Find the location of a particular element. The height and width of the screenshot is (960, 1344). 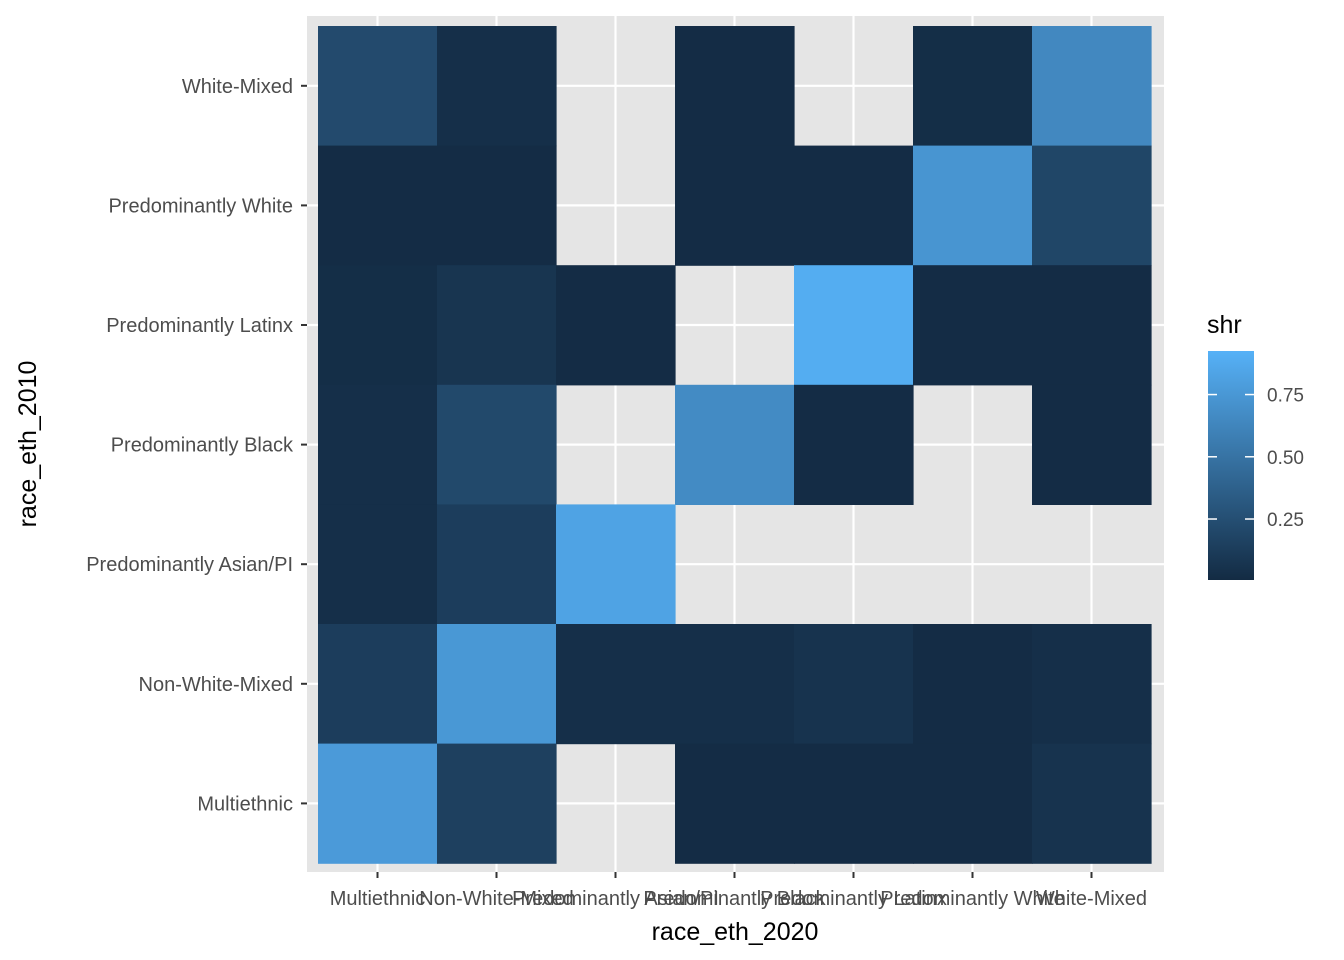

y-axis-title: race_eth_2010 is located at coordinates (28, 444).